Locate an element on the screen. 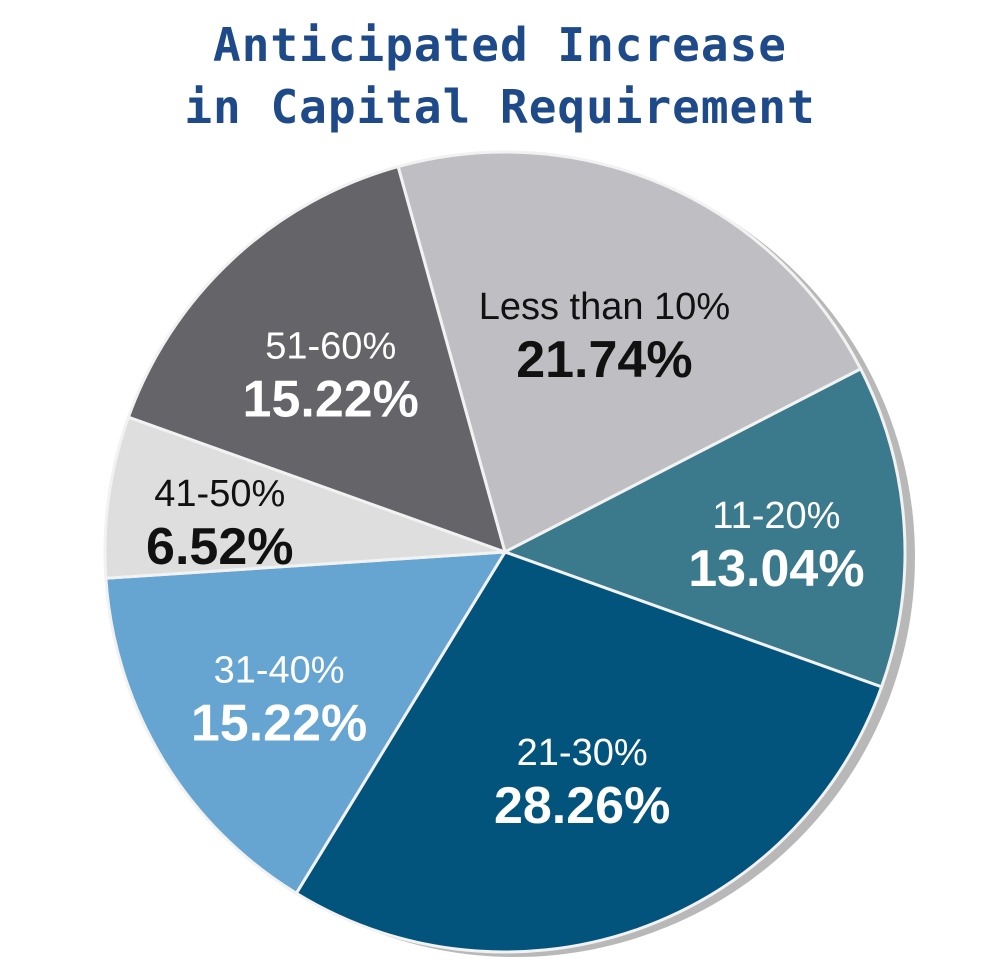 The image size is (1000, 969). slice-value-label-3: 28.26% is located at coordinates (582, 806).